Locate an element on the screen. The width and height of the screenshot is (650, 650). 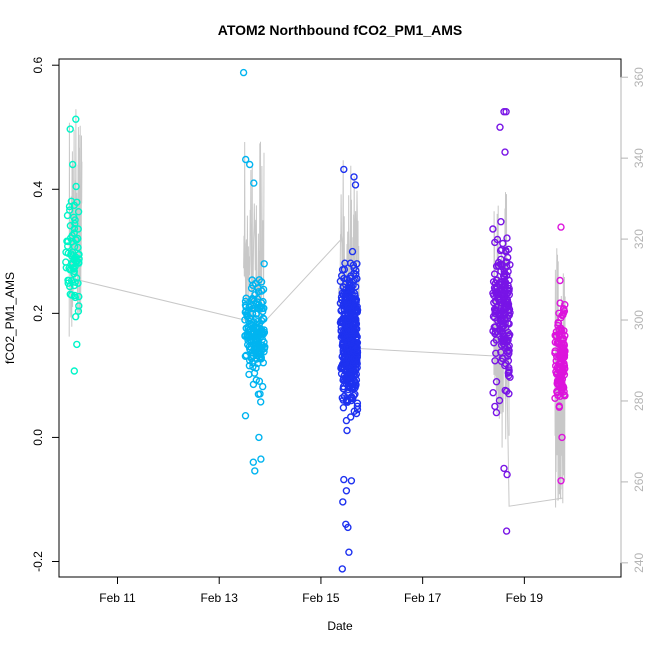
x-tick-label: Feb 17 is located at coordinates (423, 598).